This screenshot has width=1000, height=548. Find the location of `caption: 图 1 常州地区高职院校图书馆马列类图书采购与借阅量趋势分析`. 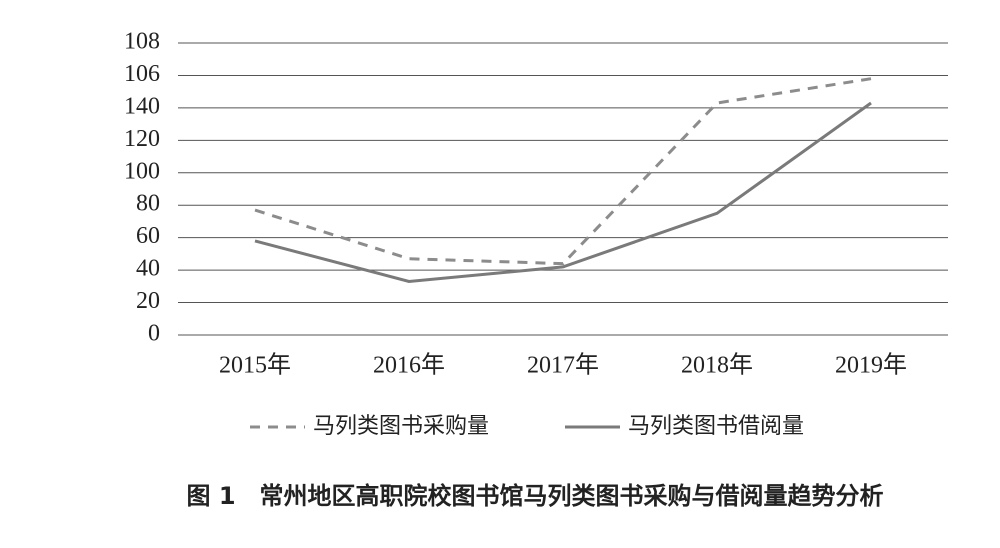

caption: 图 1 常州地区高职院校图书馆马列类图书采购与借阅量趋势分析 is located at coordinates (534, 496).